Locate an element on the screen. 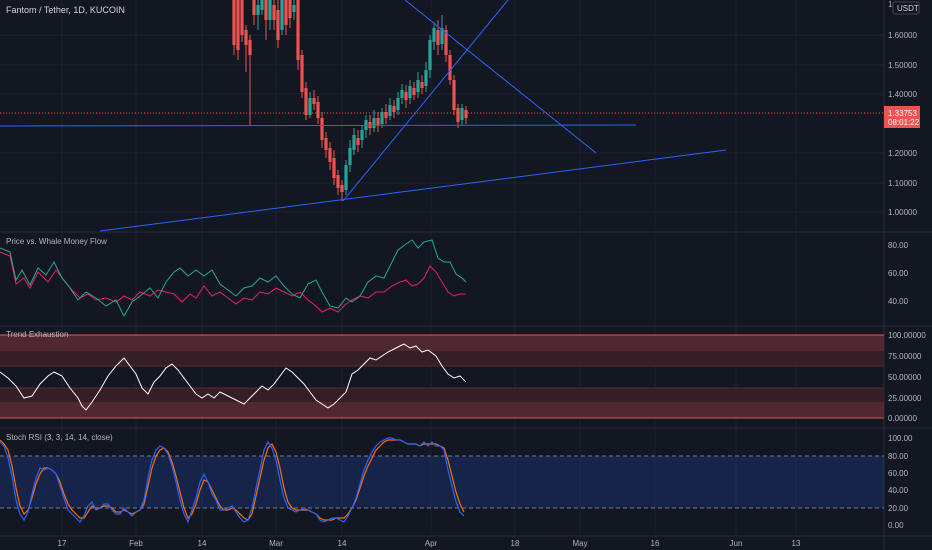  time-axis: 17 Feb 14 Mar 14 Apr 18 May 16 Jun 13 is located at coordinates (429, 543).